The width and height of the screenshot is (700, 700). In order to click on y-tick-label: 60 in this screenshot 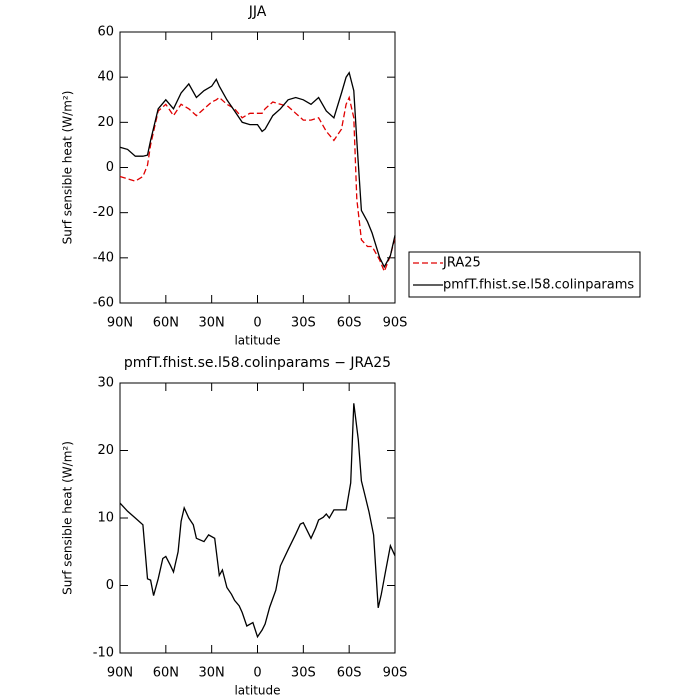, I will do `click(105, 32)`.